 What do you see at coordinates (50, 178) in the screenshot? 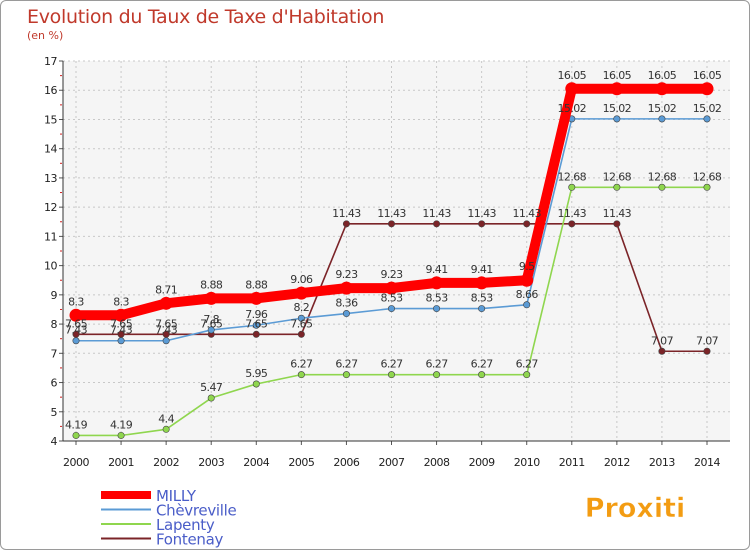
I see `y-tick-label: 13` at bounding box center [50, 178].